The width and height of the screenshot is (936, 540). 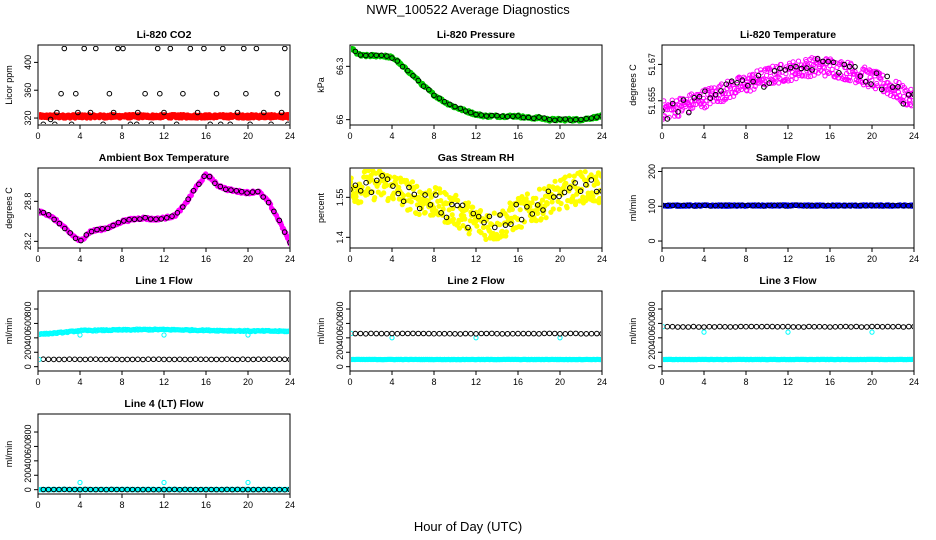 I want to click on x-tick-label: 8, so click(x=745, y=136).